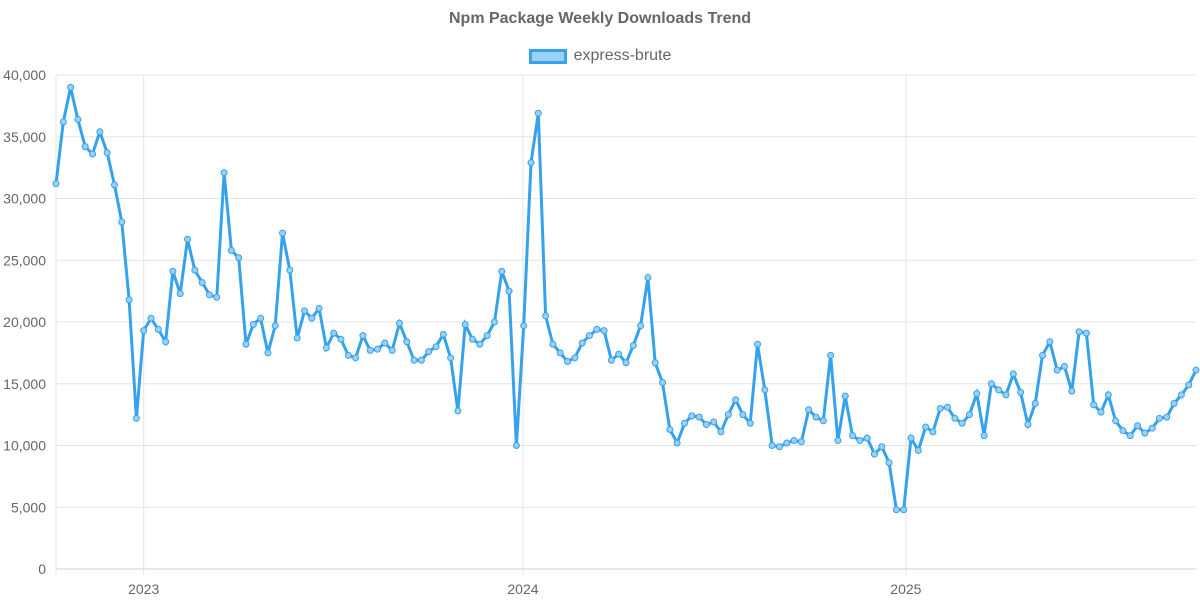 Image resolution: width=1200 pixels, height=600 pixels. I want to click on y-tick-label: 0, so click(42, 569).